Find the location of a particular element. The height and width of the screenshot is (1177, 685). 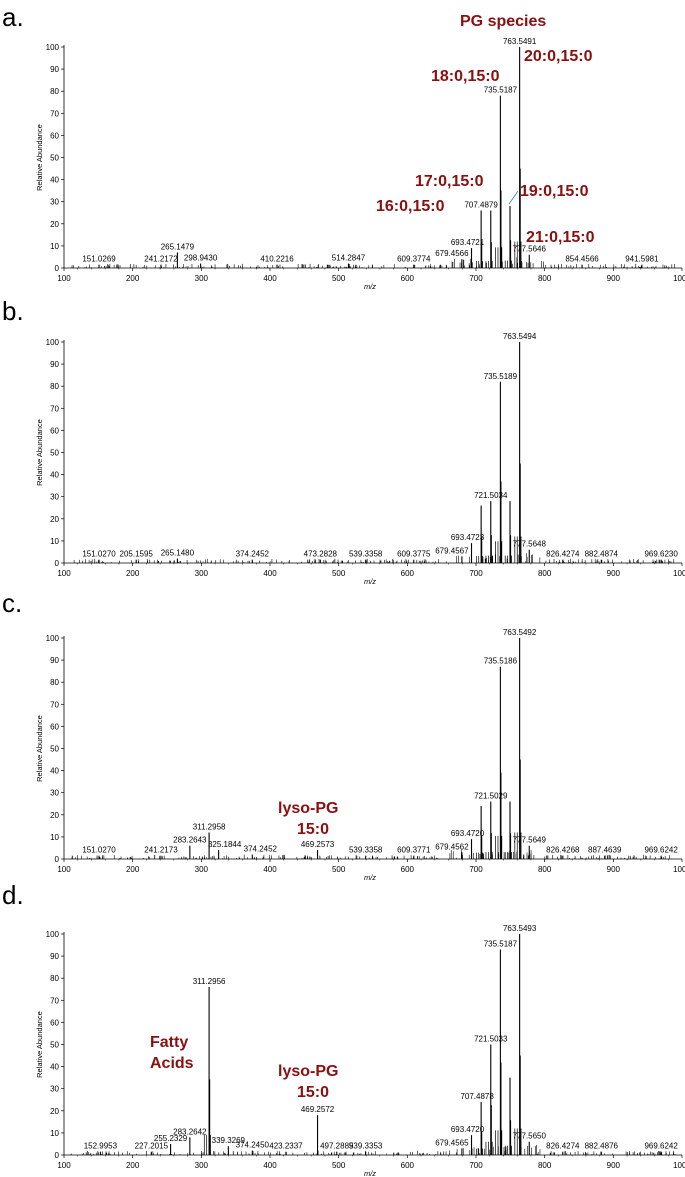

peak-label: 679.4562 is located at coordinates (452, 846).